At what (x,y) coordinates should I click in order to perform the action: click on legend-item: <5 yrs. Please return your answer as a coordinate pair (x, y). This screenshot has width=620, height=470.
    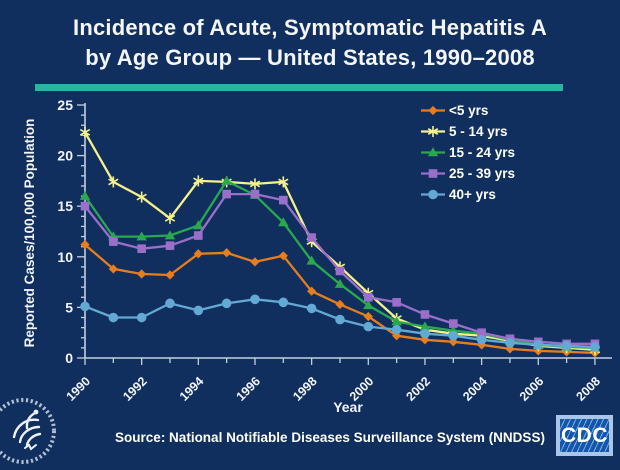
    Looking at the image, I should click on (467, 110).